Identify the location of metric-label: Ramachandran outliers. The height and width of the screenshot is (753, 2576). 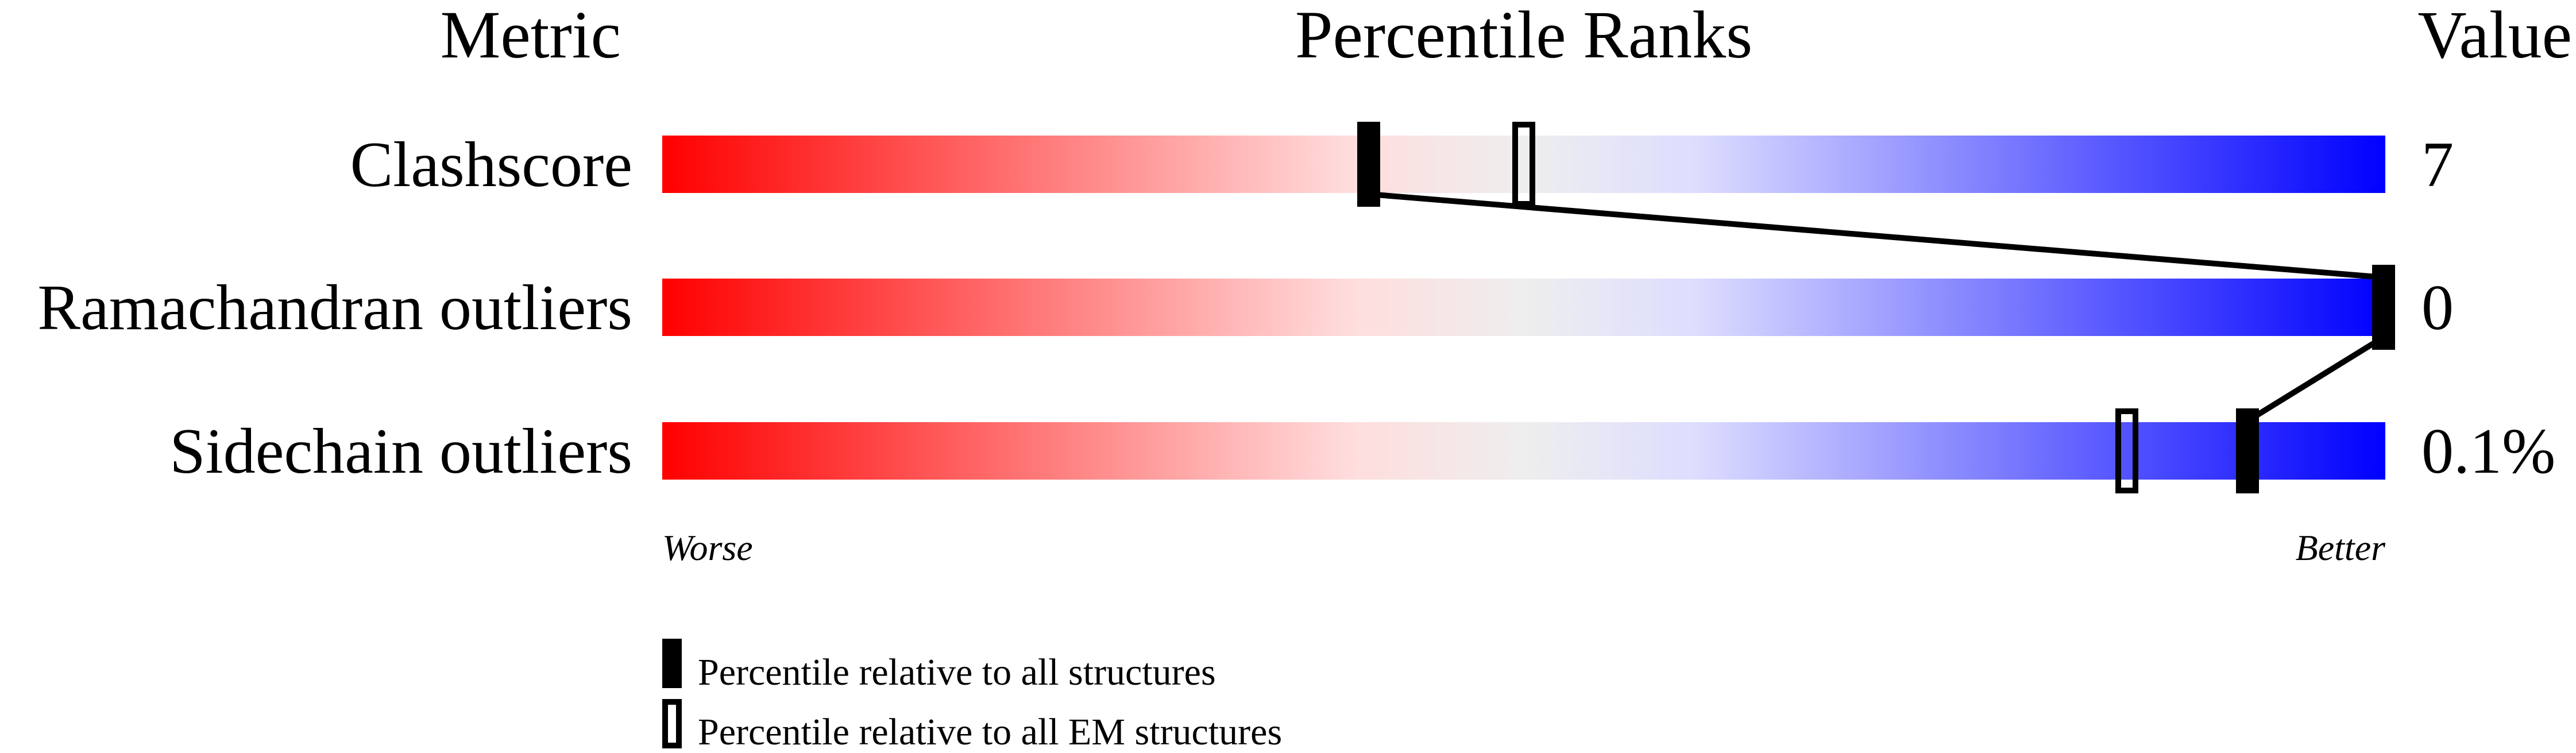
(334, 307).